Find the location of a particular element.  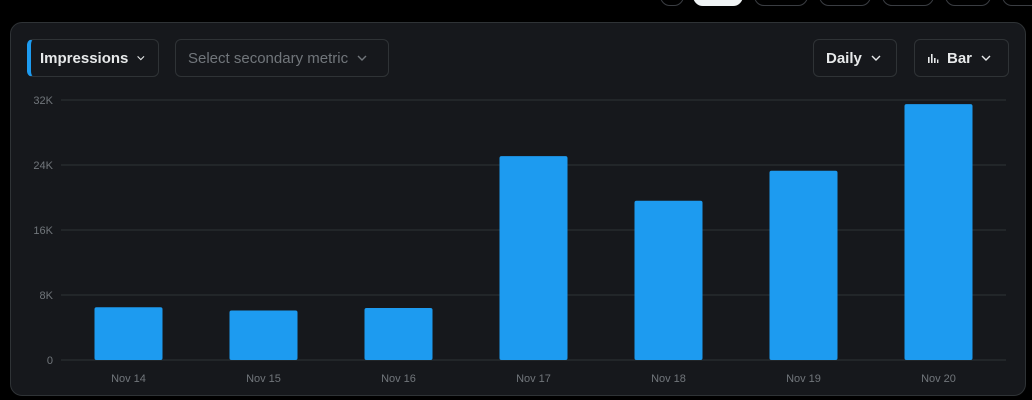

y-tick-label: 24K is located at coordinates (43, 166).